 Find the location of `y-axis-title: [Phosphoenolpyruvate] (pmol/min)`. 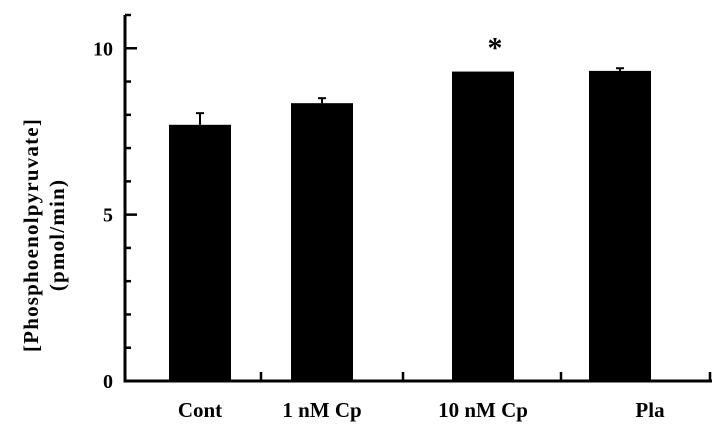

y-axis-title: [Phosphoenolpyruvate] (pmol/min) is located at coordinates (44, 235).